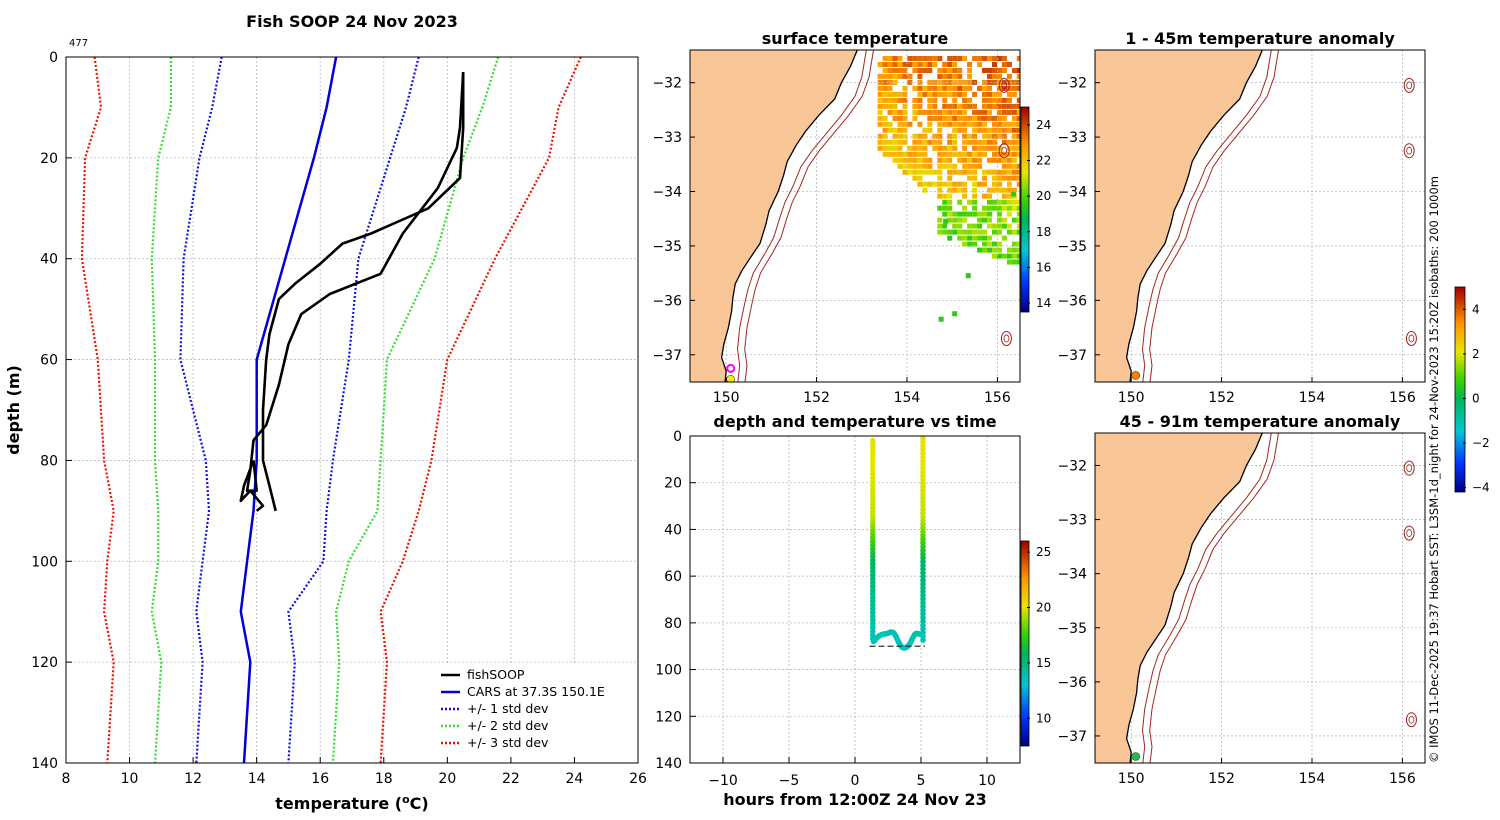 Image resolution: width=1500 pixels, height=820 pixels. Describe the element at coordinates (1043, 718) in the screenshot. I see `timeseries-colorbar-tick-label: 10` at that location.